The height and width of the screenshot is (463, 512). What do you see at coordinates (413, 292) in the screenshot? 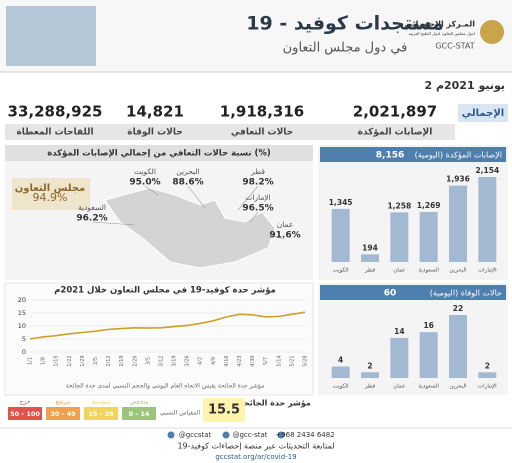
I see `panel-header` at bounding box center [413, 292].